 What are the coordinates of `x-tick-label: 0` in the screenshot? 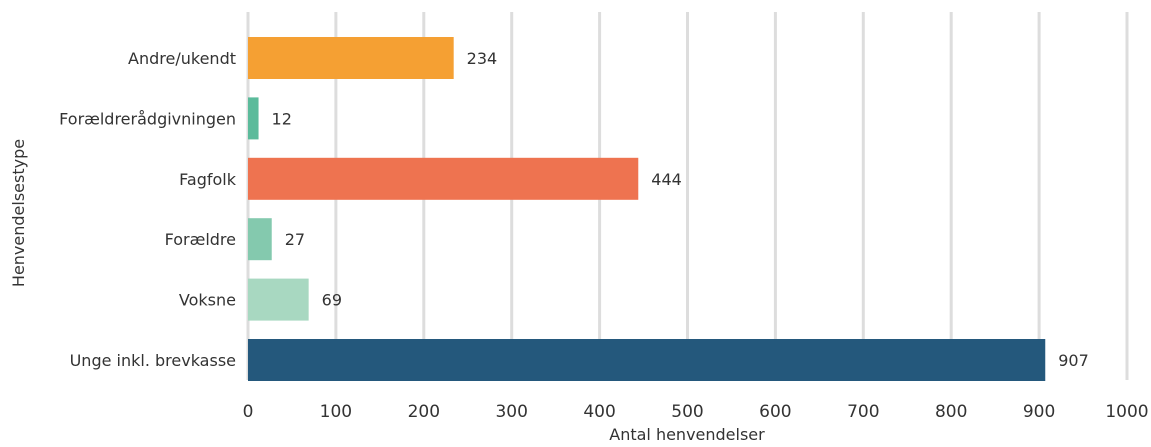 It's located at (248, 412).